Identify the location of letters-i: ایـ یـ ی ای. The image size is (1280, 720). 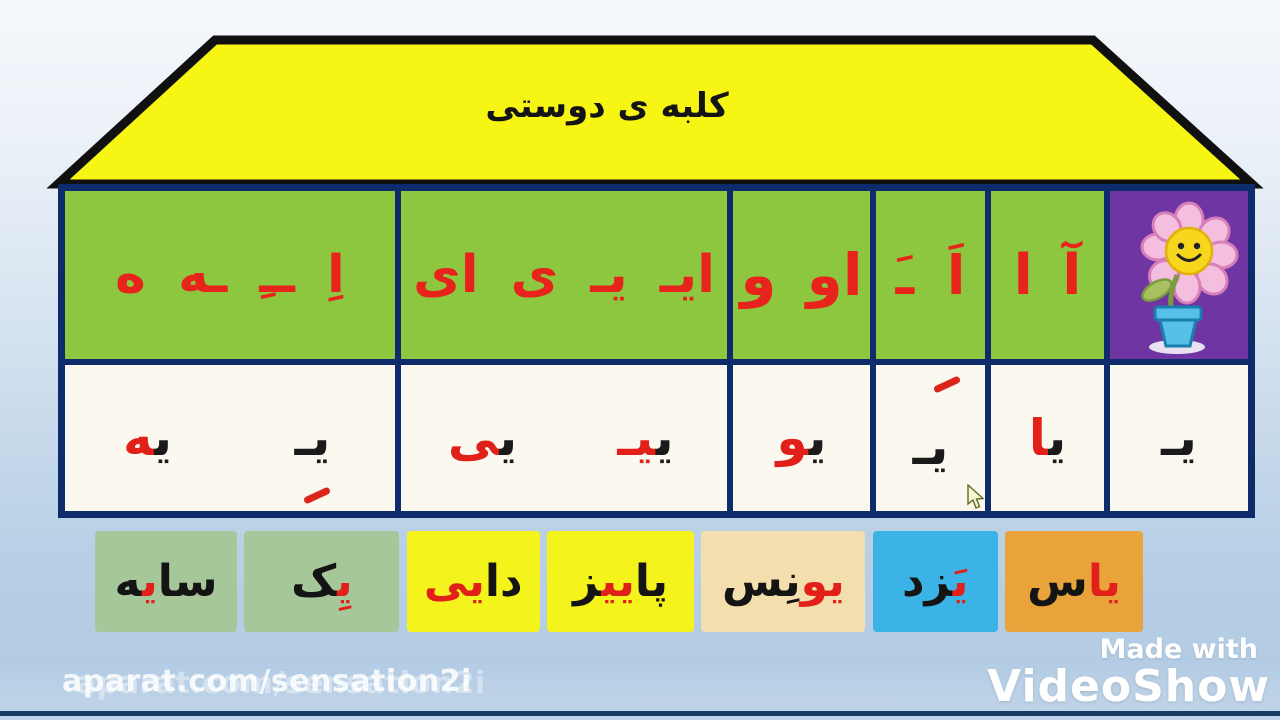
(564, 275).